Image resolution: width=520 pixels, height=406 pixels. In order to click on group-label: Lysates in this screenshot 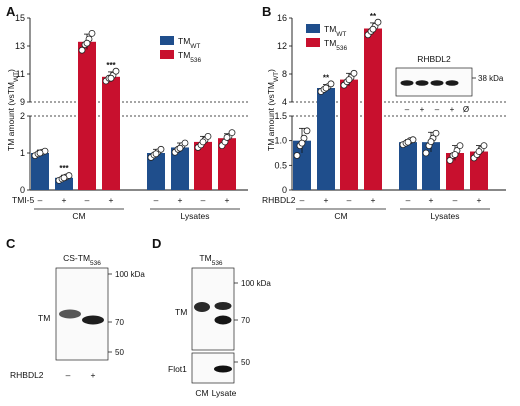, I will do `click(445, 216)`.